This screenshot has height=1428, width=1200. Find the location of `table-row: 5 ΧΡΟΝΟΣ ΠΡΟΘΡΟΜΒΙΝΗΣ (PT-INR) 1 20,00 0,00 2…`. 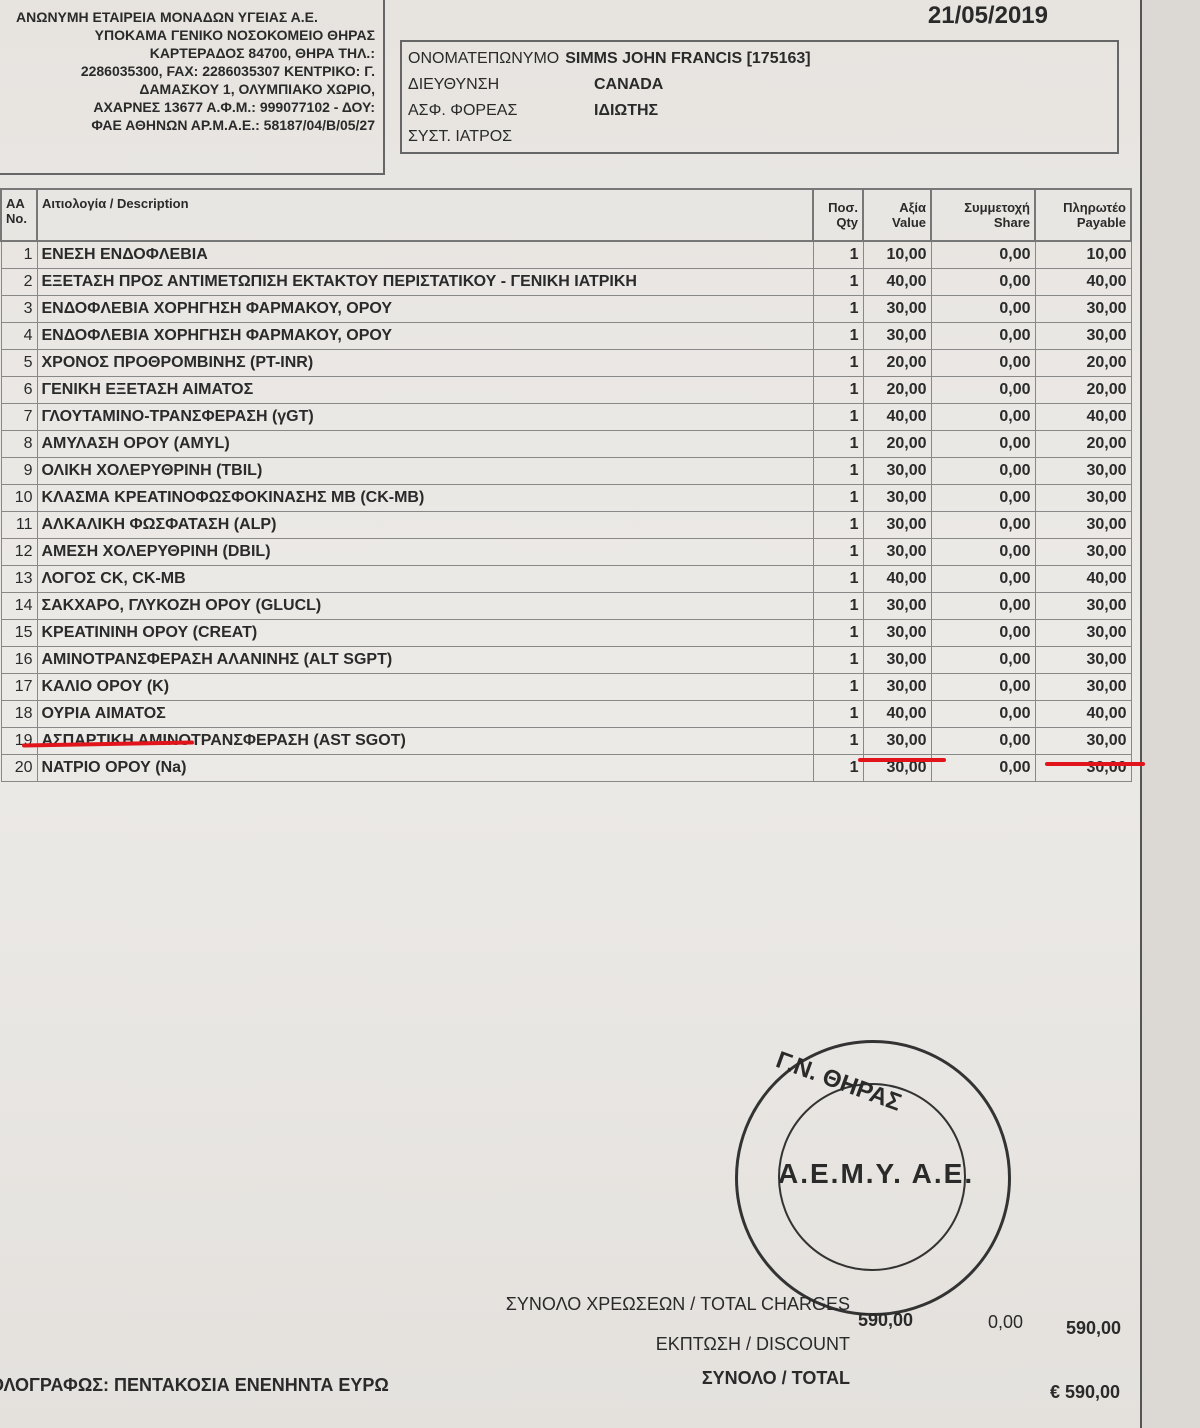

table-row: 5 ΧΡΟΝΟΣ ΠΡΟΘΡΟΜΒΙΝΗΣ (PT-INR) 1 20,00 0,00 2… is located at coordinates (566, 363).